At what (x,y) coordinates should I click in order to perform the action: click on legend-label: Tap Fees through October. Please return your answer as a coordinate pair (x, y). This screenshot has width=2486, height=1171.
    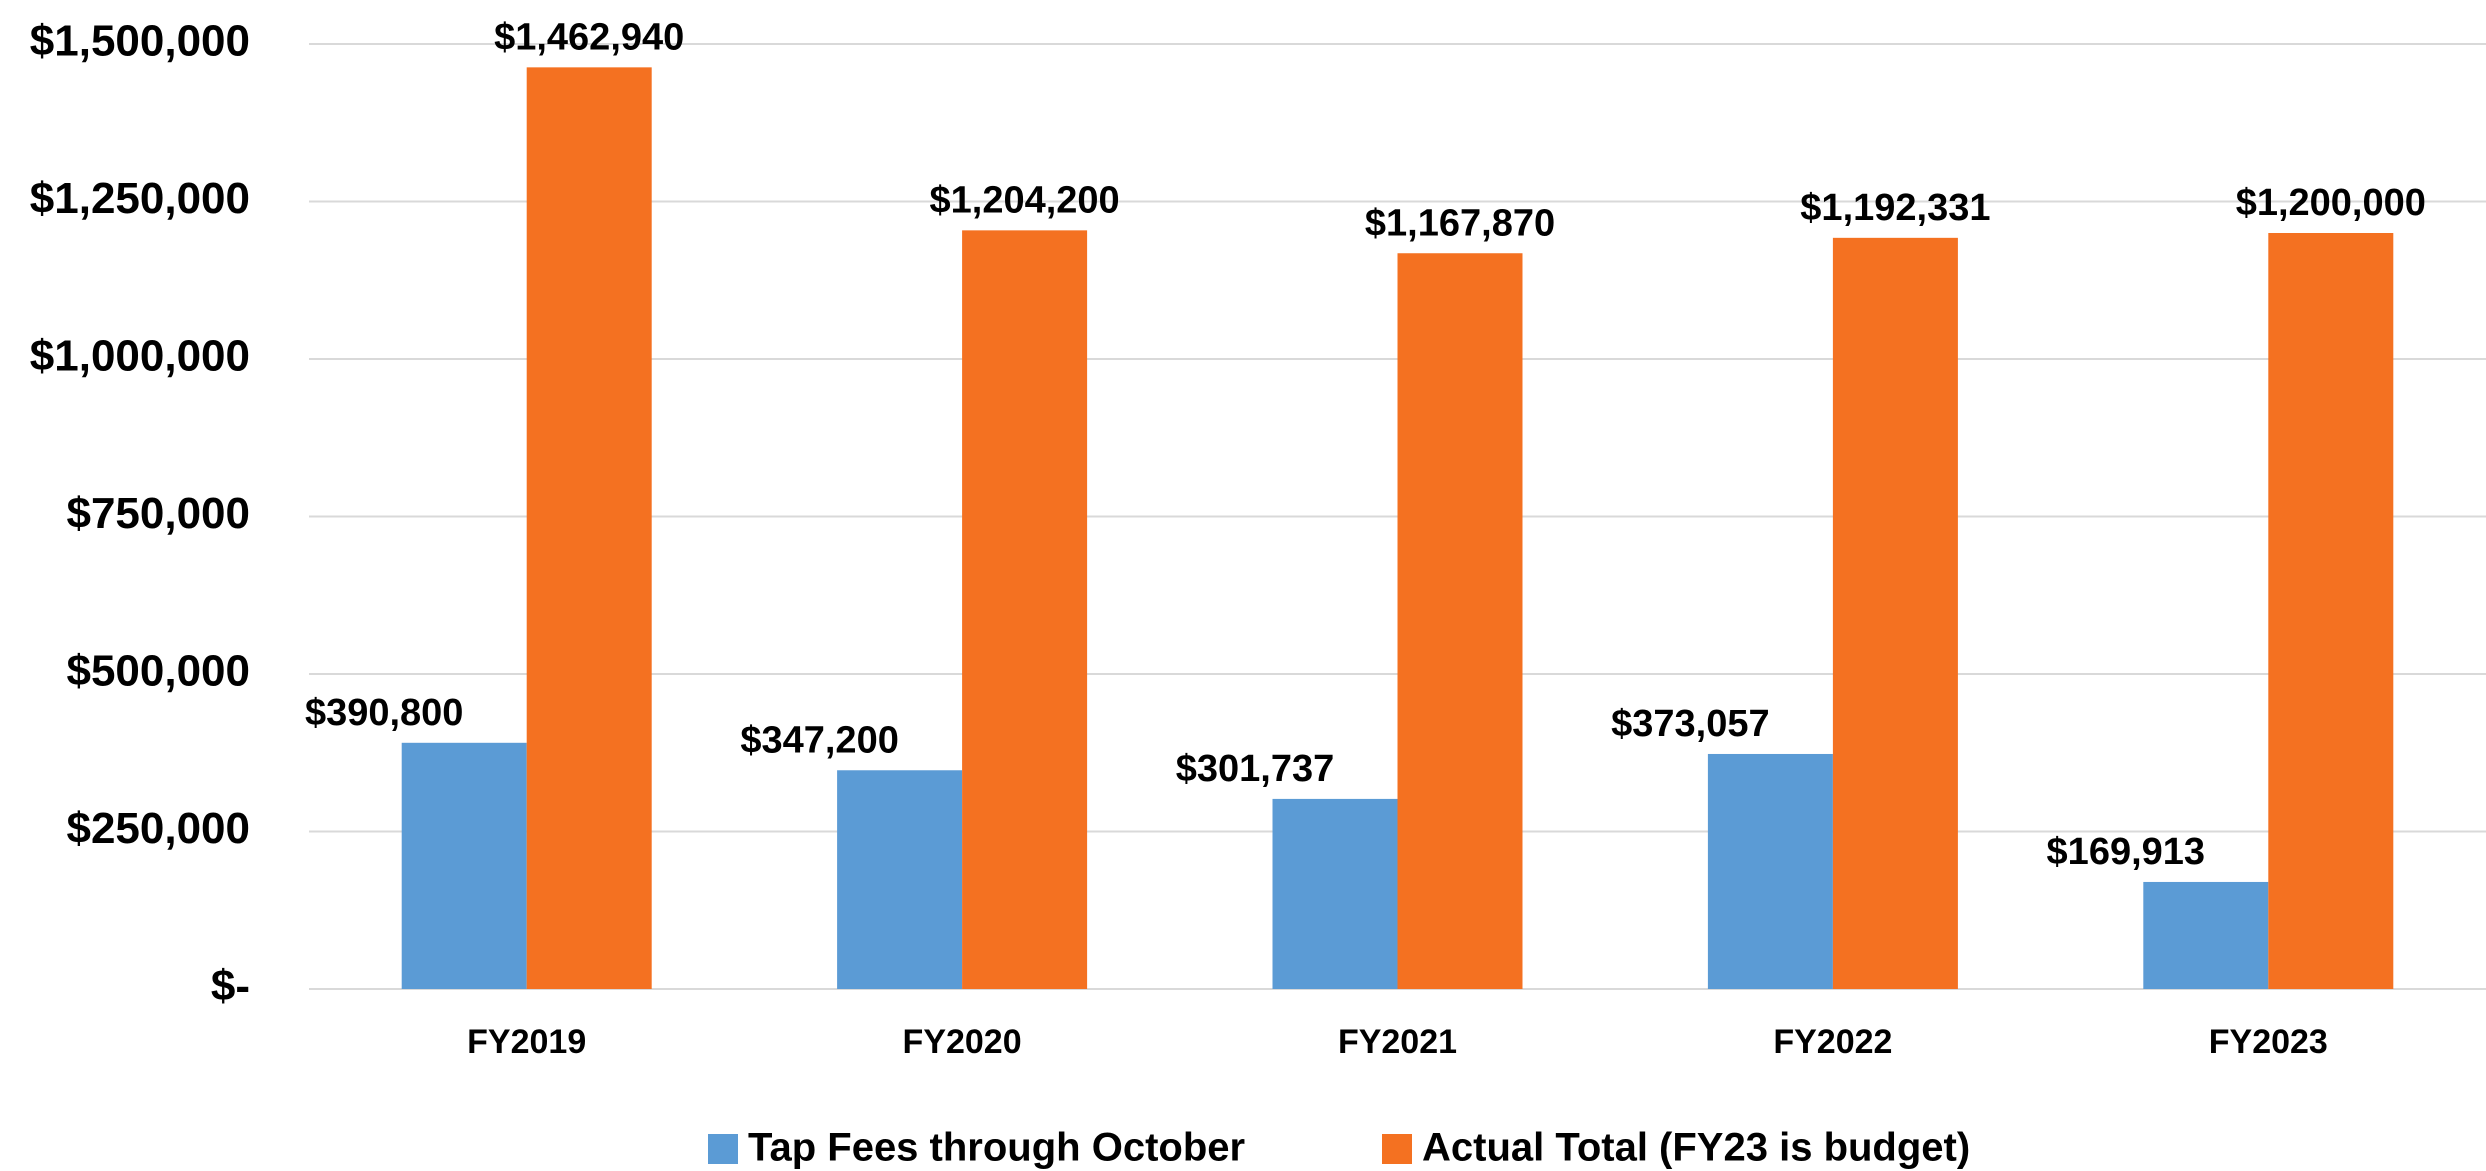
    Looking at the image, I should click on (996, 1148).